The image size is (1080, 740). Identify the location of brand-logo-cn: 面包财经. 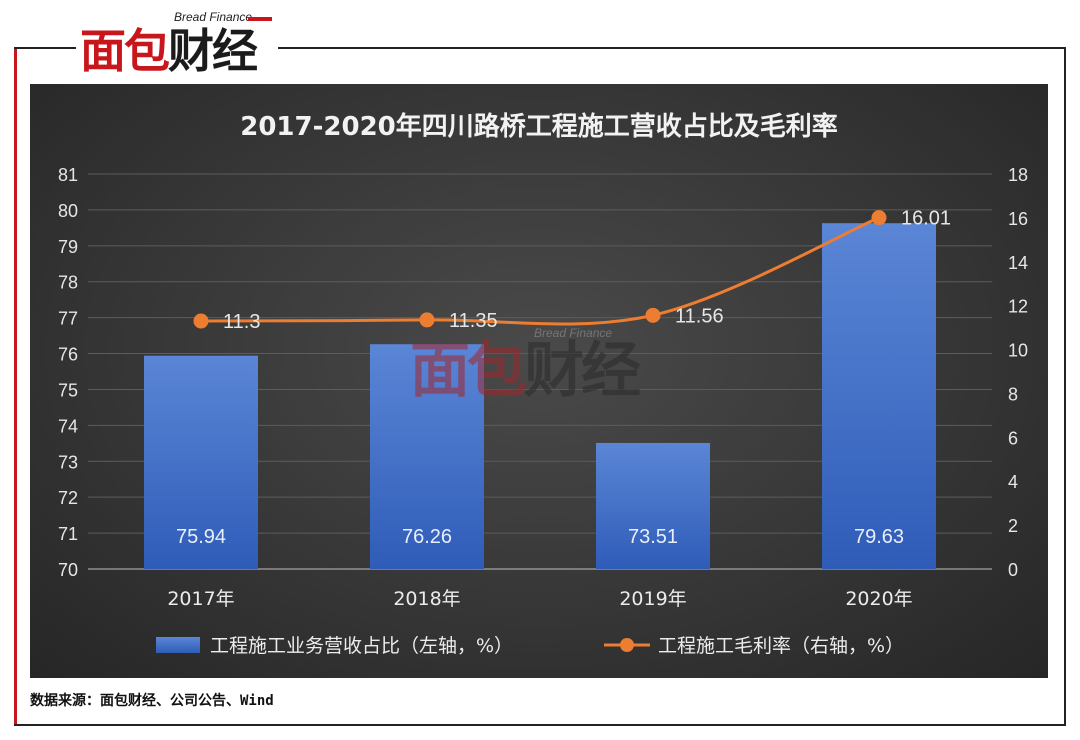
(169, 51).